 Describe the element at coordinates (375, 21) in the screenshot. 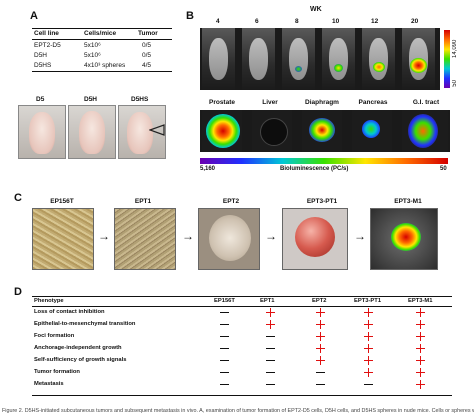

I see `week-label: 12` at that location.